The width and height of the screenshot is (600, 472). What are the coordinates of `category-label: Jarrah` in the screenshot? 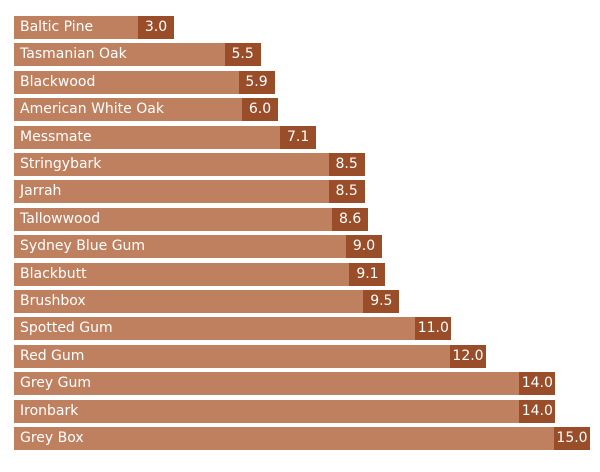 It's located at (41, 191).